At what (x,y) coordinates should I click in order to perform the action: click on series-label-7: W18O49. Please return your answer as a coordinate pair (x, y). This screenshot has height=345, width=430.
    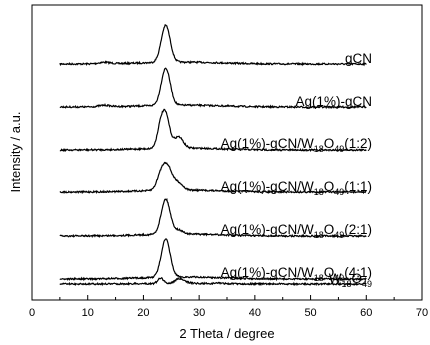
    Looking at the image, I should click on (350, 280).